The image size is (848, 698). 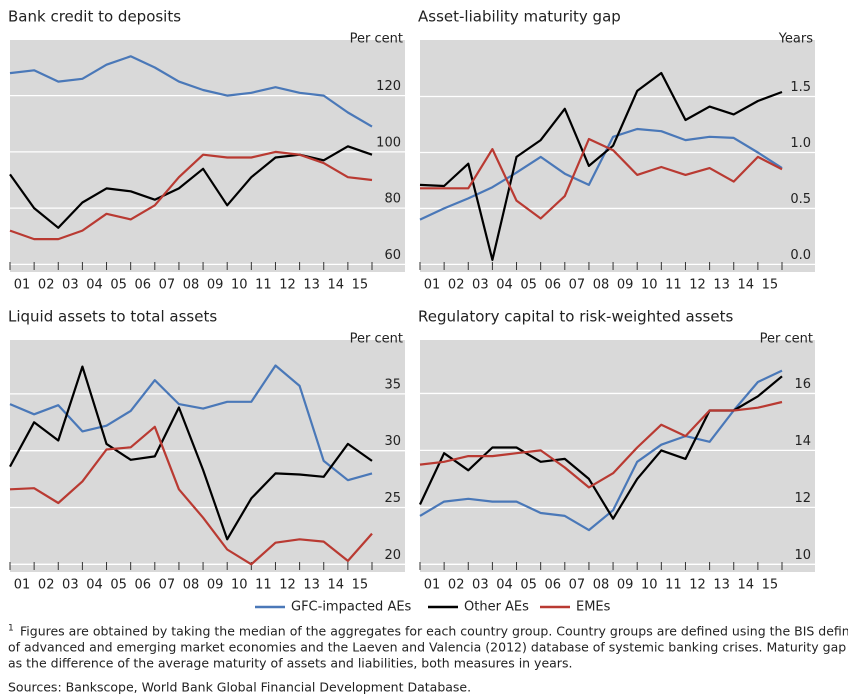 What do you see at coordinates (392, 199) in the screenshot?
I see `y-tick-label: 80` at bounding box center [392, 199].